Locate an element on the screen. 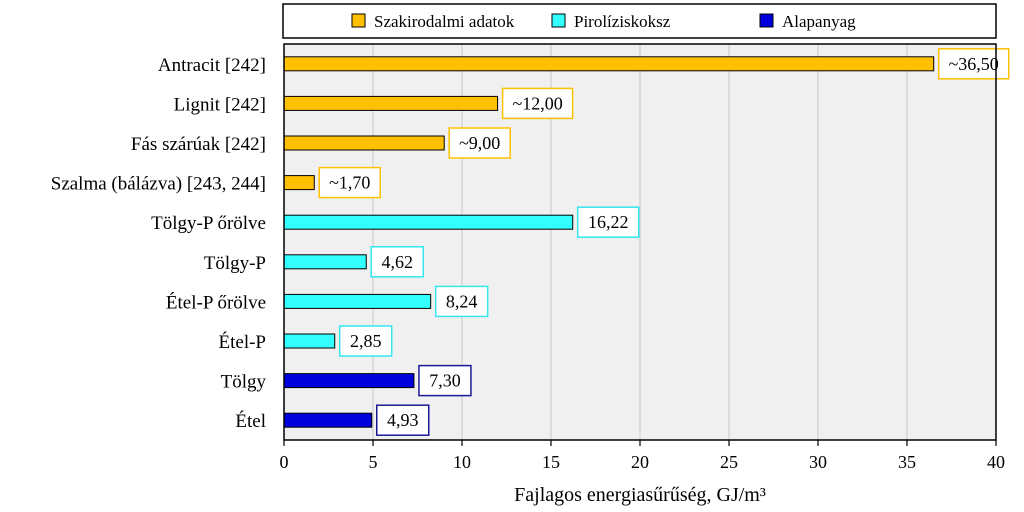  x-tick-label: 25 is located at coordinates (729, 462).